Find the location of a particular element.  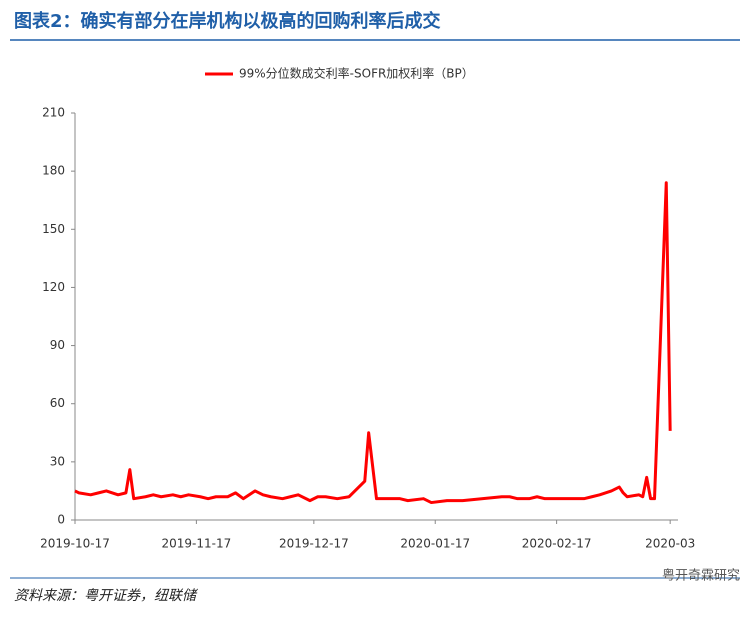

y-tick-label: 60 is located at coordinates (57, 403).